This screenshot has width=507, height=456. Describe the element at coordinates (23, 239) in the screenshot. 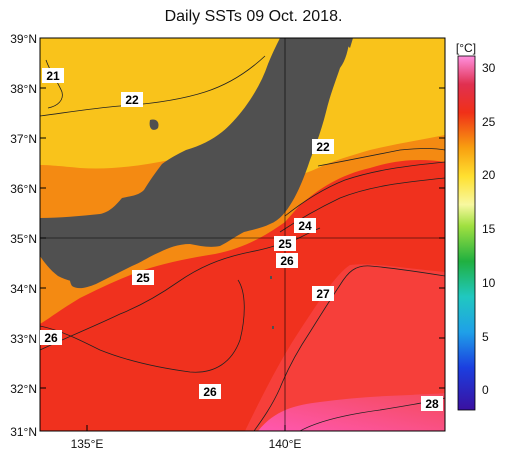

I see `lat-label-35: 35°N` at that location.